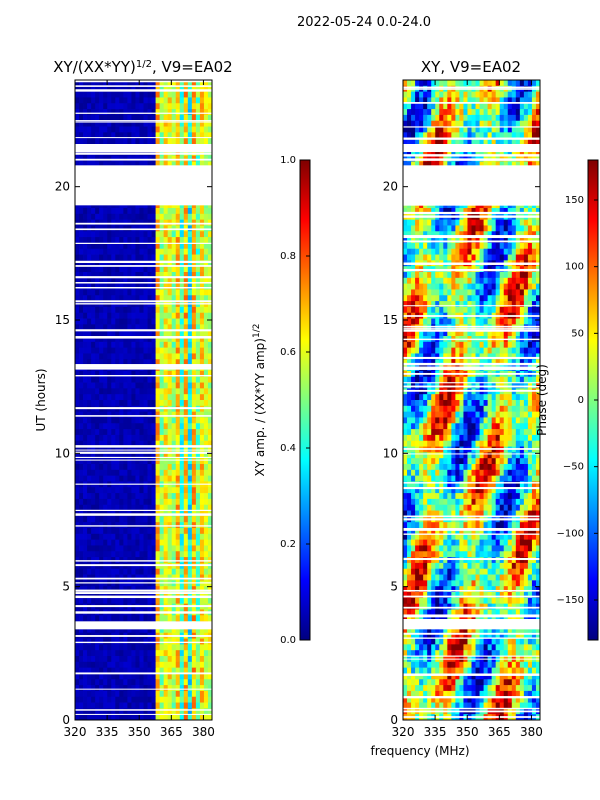 The width and height of the screenshot is (600, 800). I want to click on scan-gap-line, so click(143, 578).